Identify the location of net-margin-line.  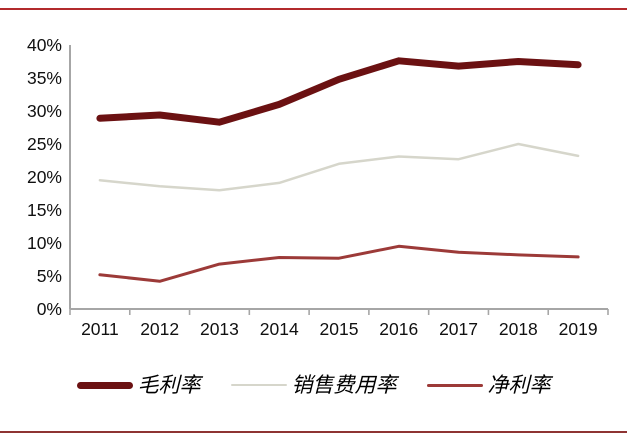
(339, 263).